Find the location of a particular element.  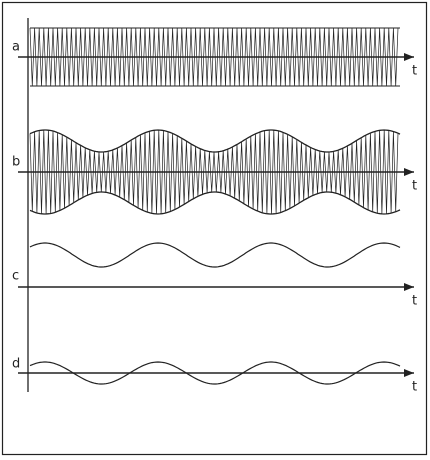

carrier is located at coordinates (214, 57).